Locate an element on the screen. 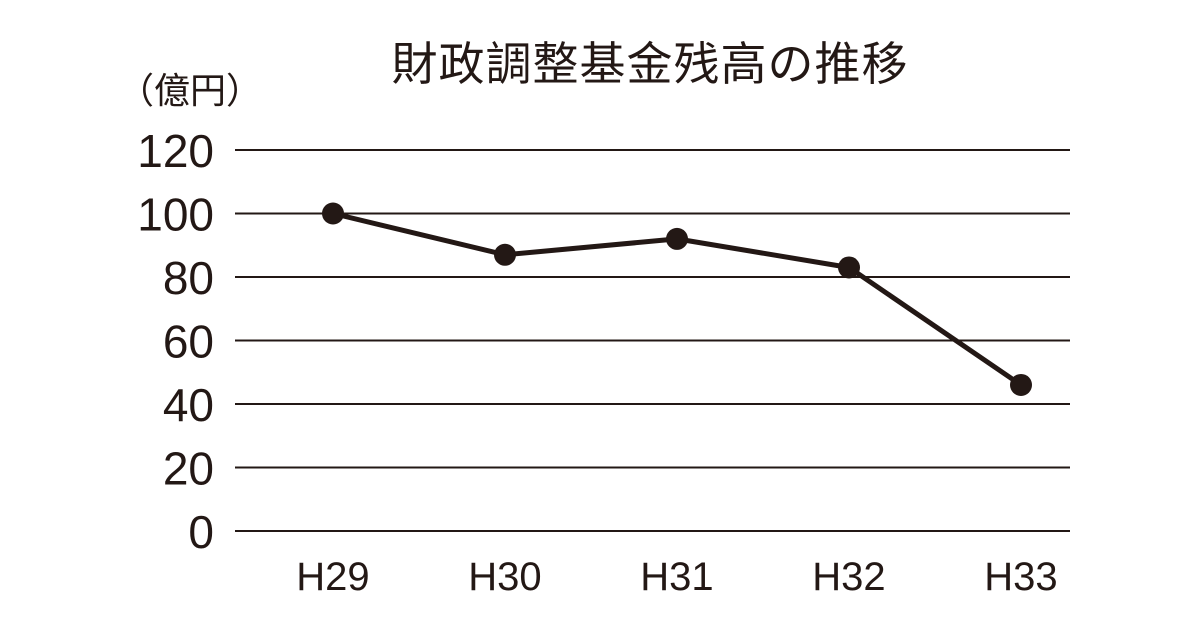  x-tick-label: H29 is located at coordinates (332, 577).